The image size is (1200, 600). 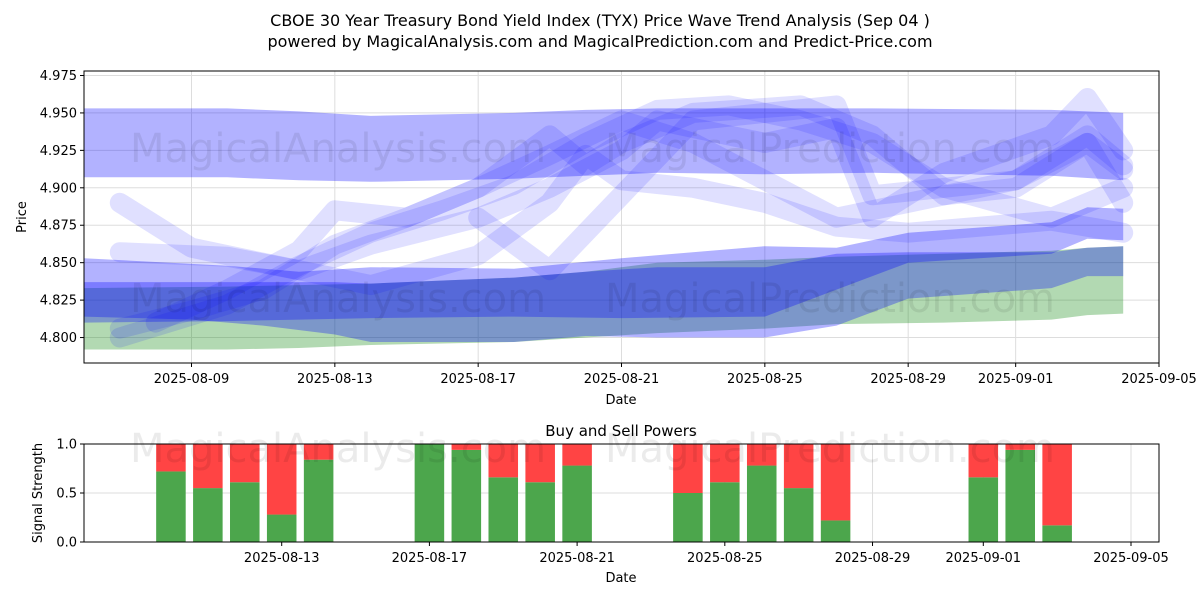 I want to click on signal-y-tick-label: 1.0, so click(x=66, y=445).